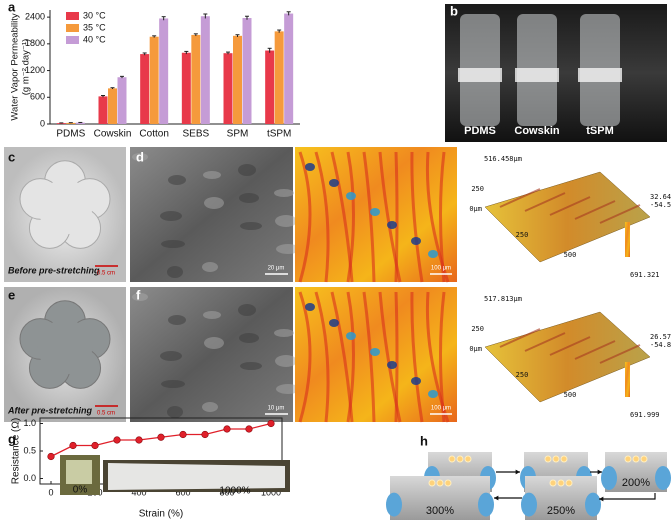 The height and width of the screenshot is (522, 671). What do you see at coordinates (80, 490) in the screenshot?
I see `inset-label: 0%` at bounding box center [80, 490].